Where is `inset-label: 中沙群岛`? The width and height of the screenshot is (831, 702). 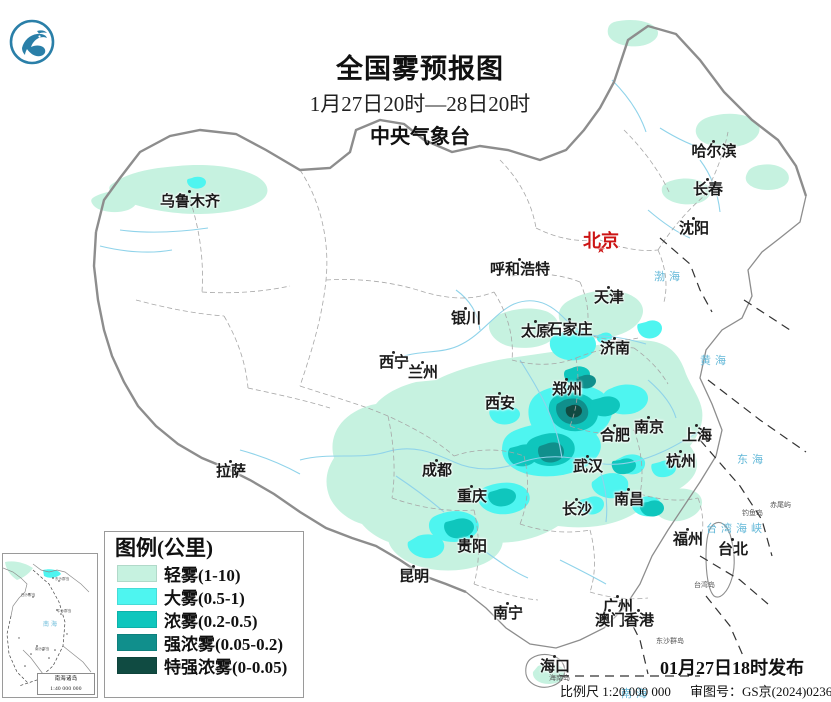 inset-label: 中沙群岛 is located at coordinates (64, 610).